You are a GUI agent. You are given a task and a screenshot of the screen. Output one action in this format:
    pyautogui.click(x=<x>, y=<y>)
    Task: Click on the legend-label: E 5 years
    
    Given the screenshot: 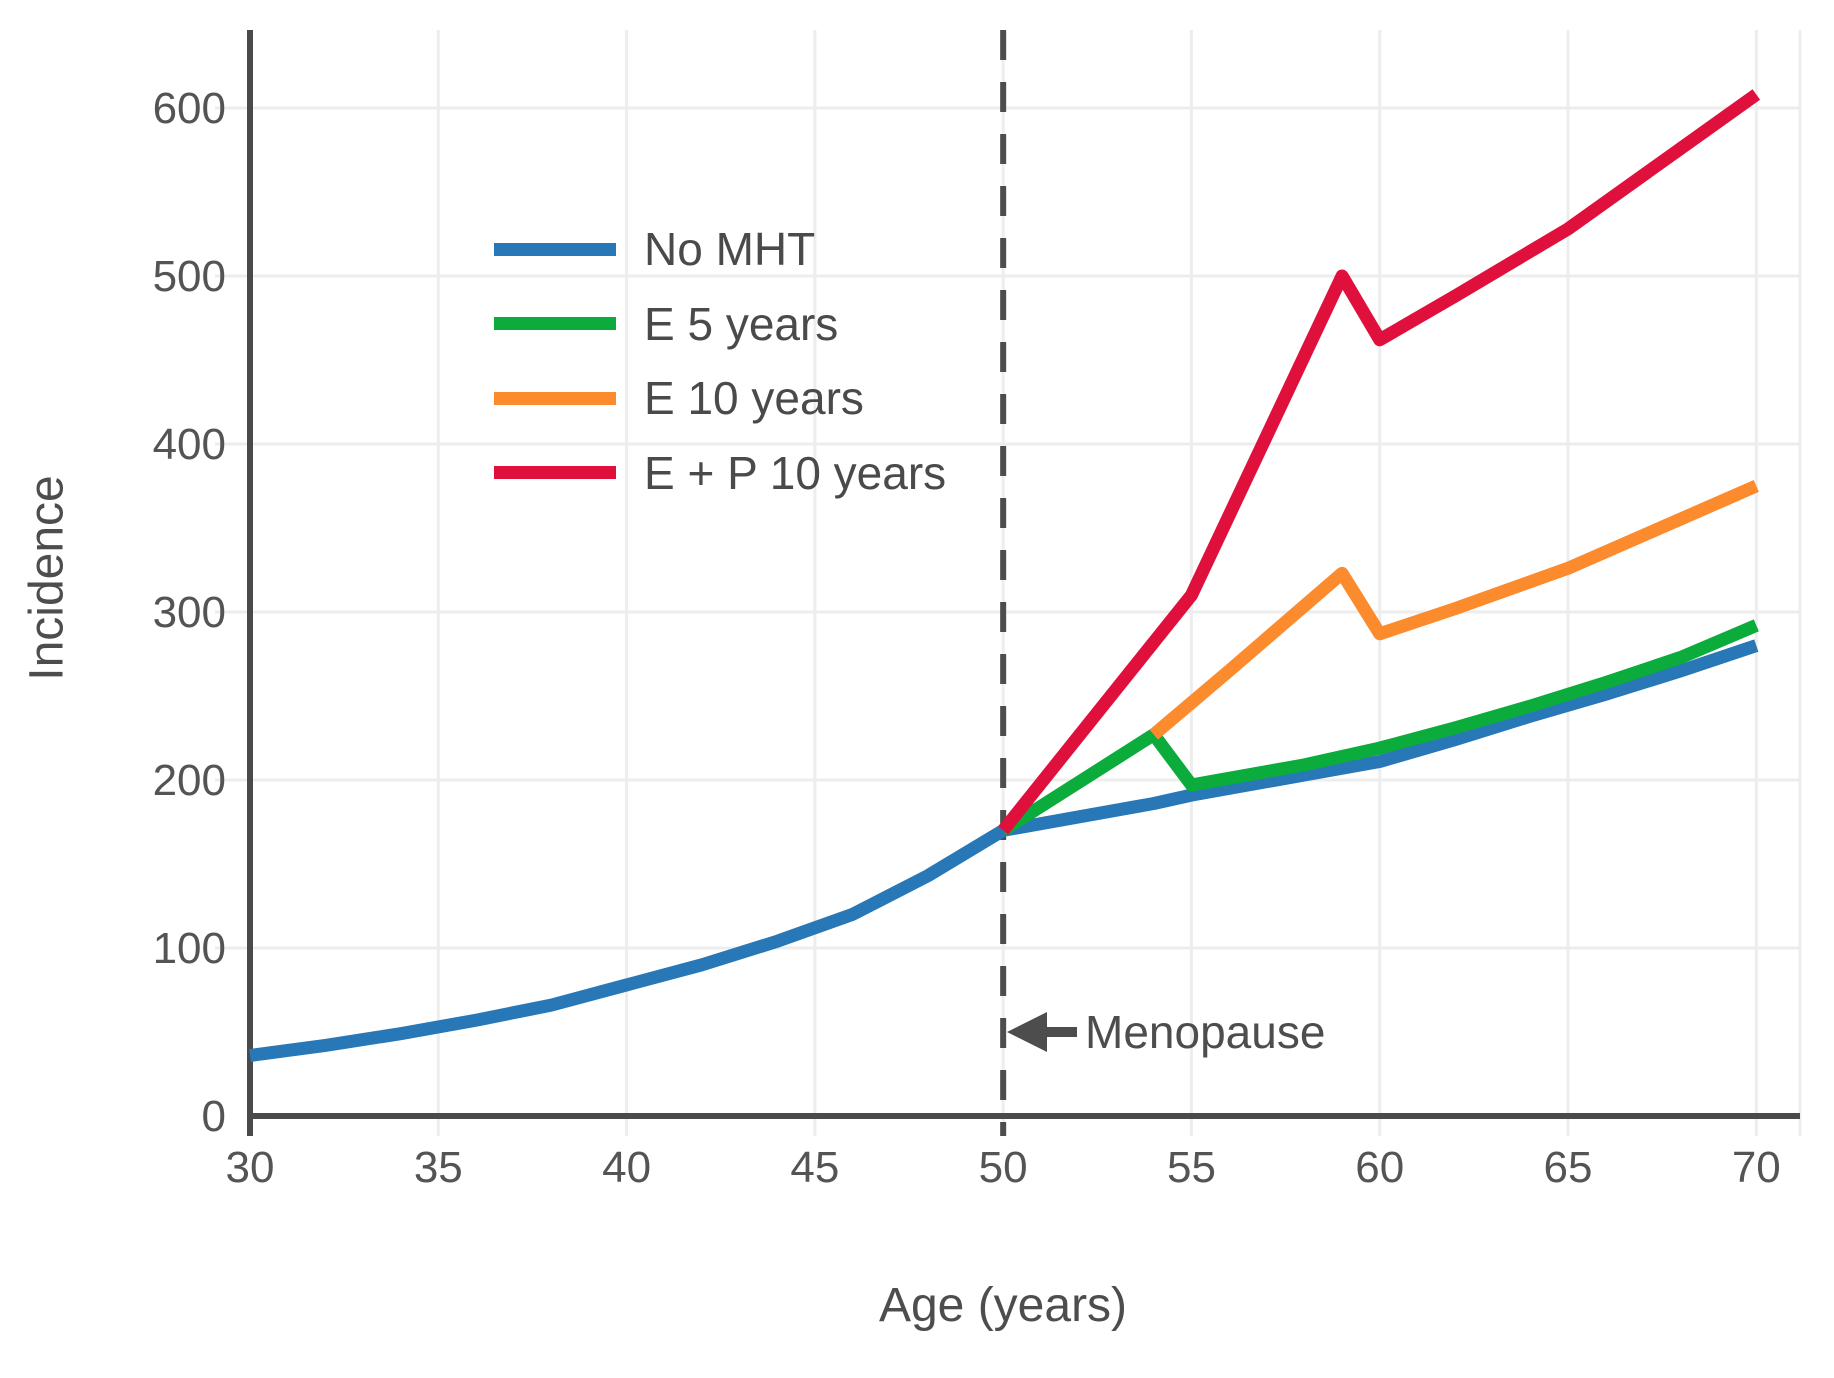 What is the action you would take?
    pyautogui.click(x=741, y=323)
    